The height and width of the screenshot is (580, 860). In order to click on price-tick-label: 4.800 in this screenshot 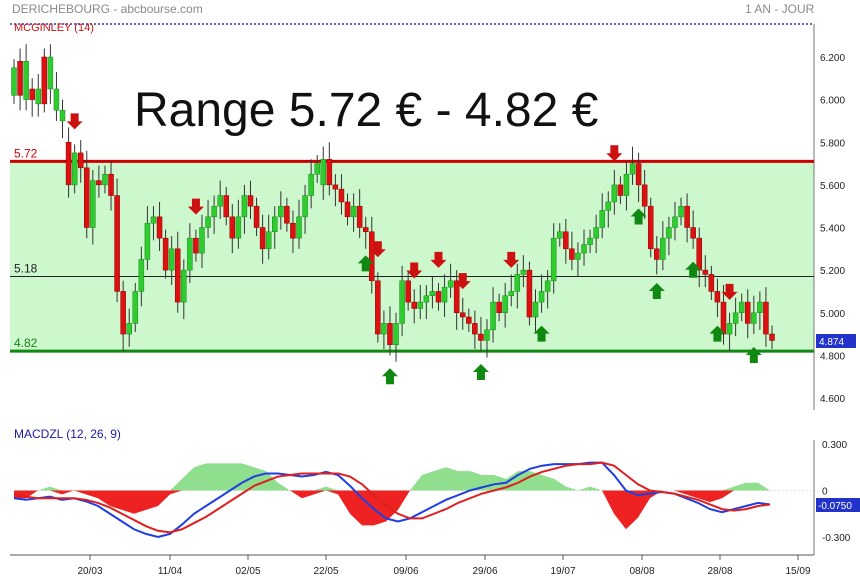, I will do `click(832, 356)`.